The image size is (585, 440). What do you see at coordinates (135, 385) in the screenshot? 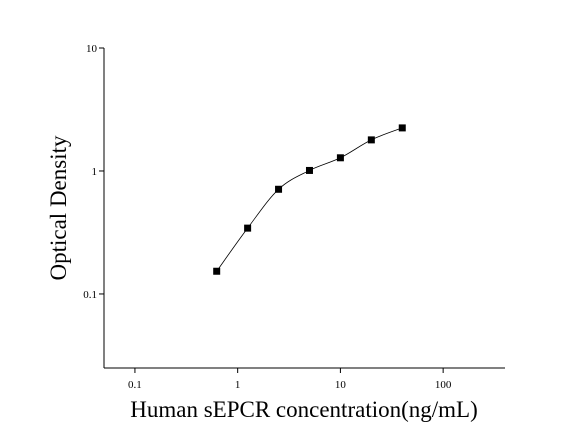
I see `x-tick-label: 0.1` at bounding box center [135, 385].